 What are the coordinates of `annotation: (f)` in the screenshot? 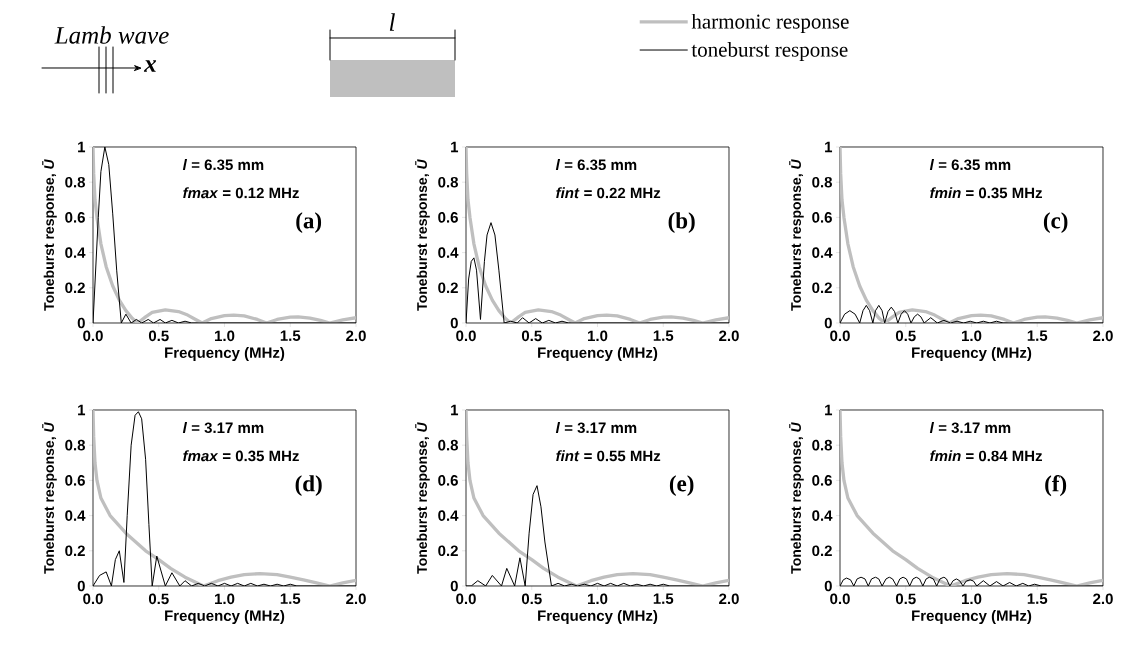 It's located at (1056, 486).